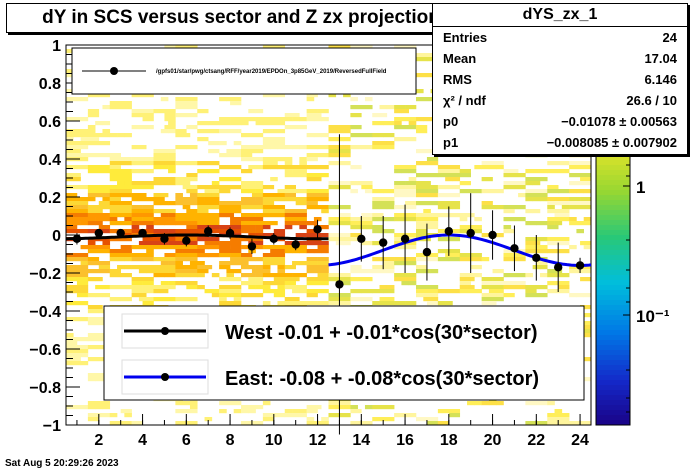  Describe the element at coordinates (165, 331) in the screenshot. I see `legend-west-marker` at that location.